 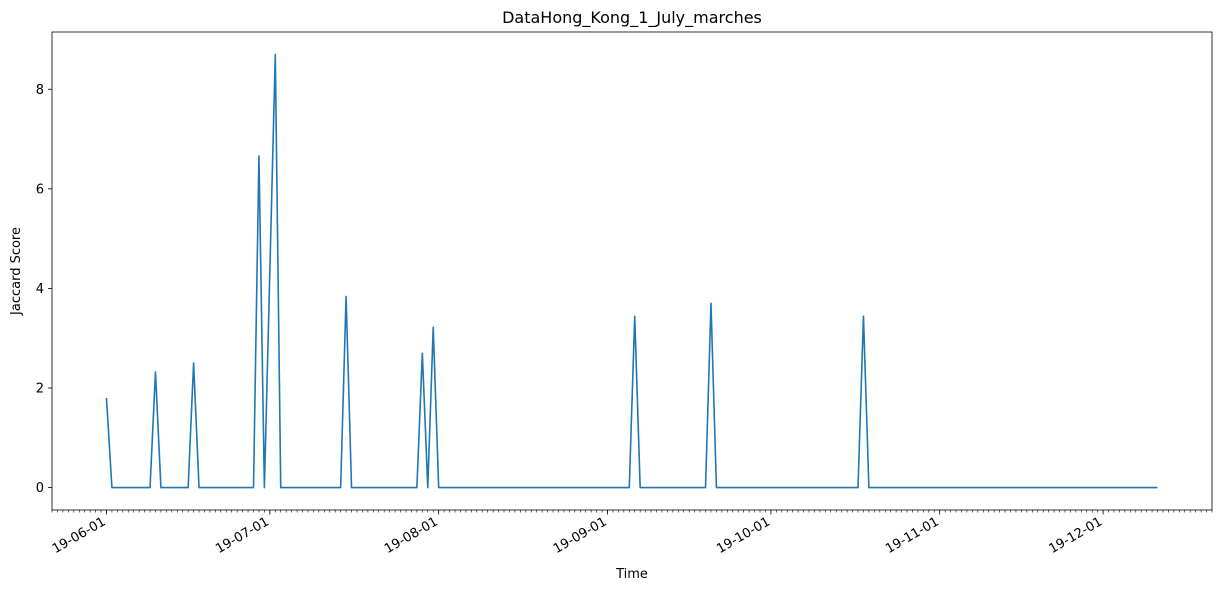 What do you see at coordinates (743, 535) in the screenshot?
I see `x-tick-label: 19-10-01` at bounding box center [743, 535].